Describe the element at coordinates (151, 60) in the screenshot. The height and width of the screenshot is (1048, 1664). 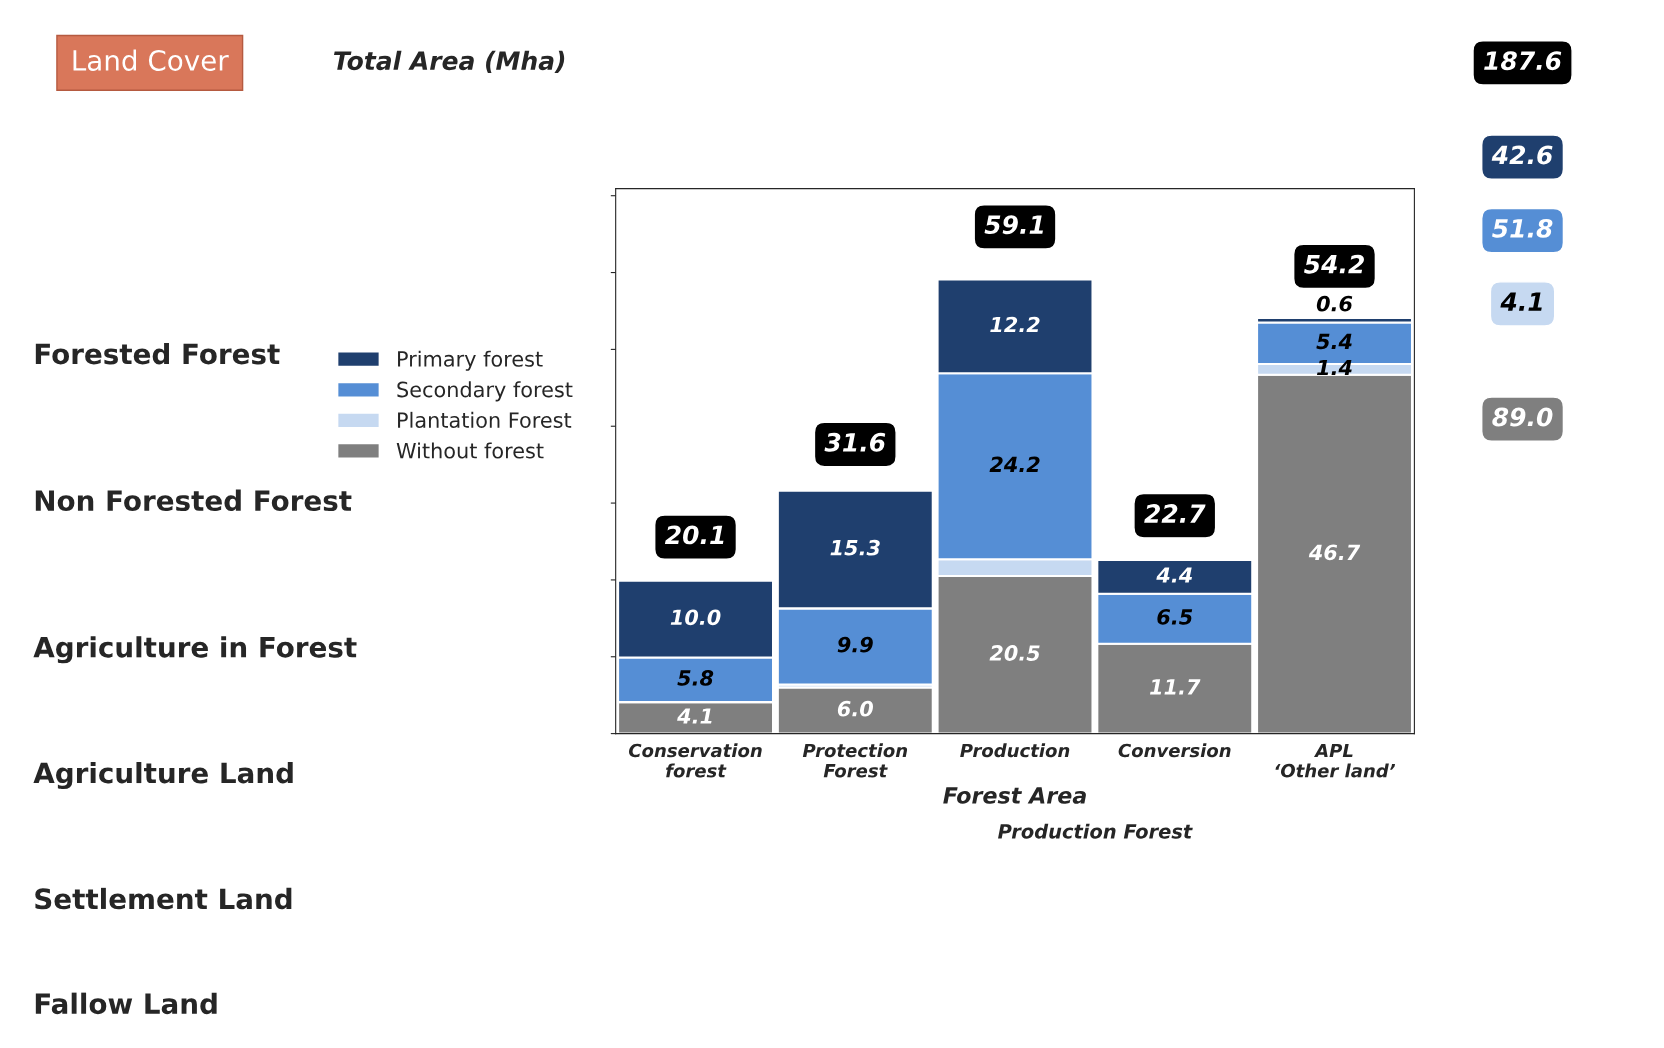
I see `text: Land Cover` at that location.